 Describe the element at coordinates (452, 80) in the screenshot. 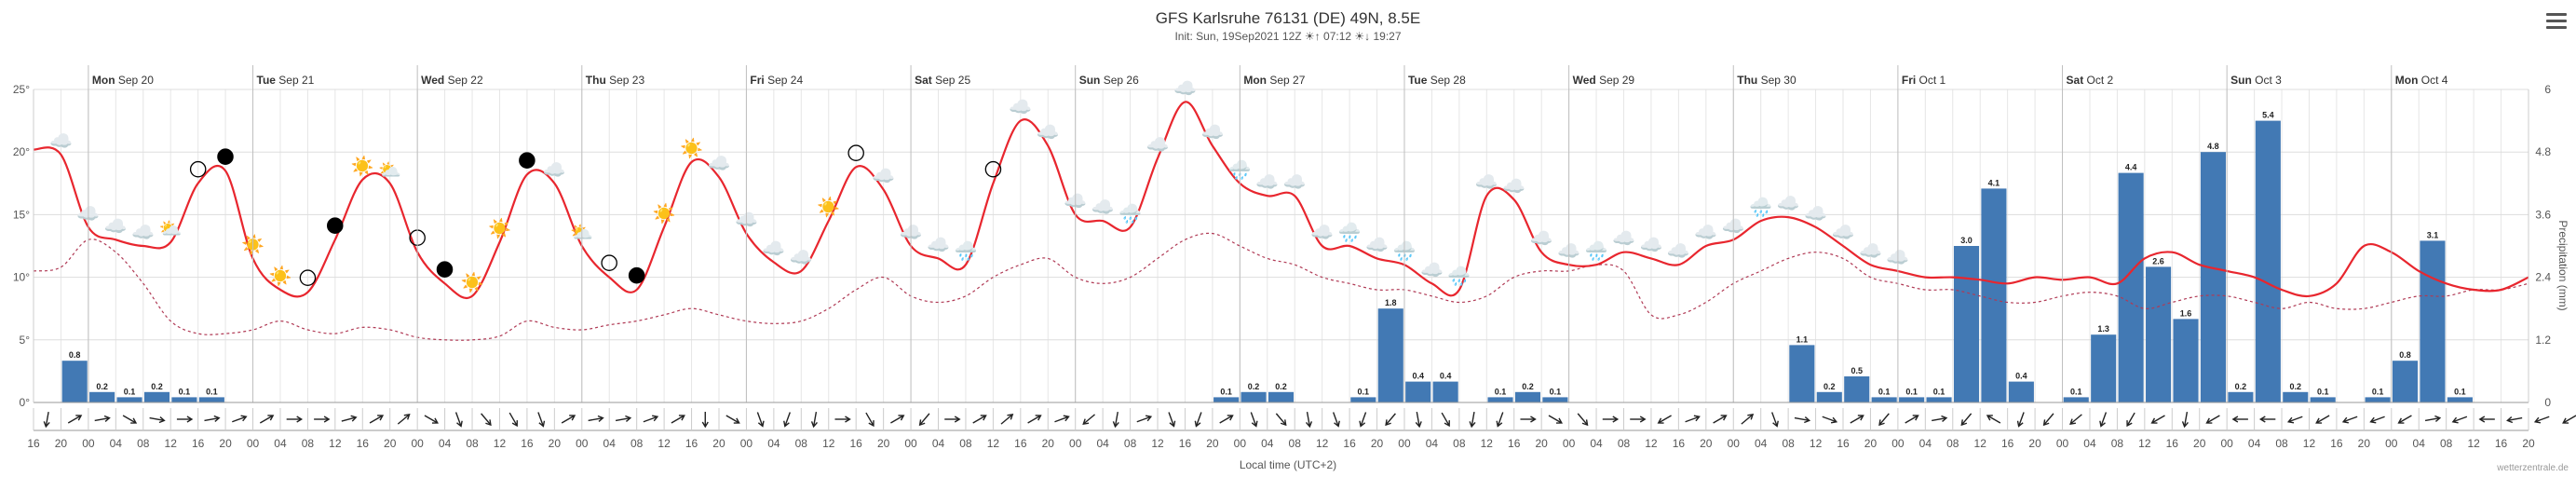

I see `day-label: Wed Sep 22` at that location.